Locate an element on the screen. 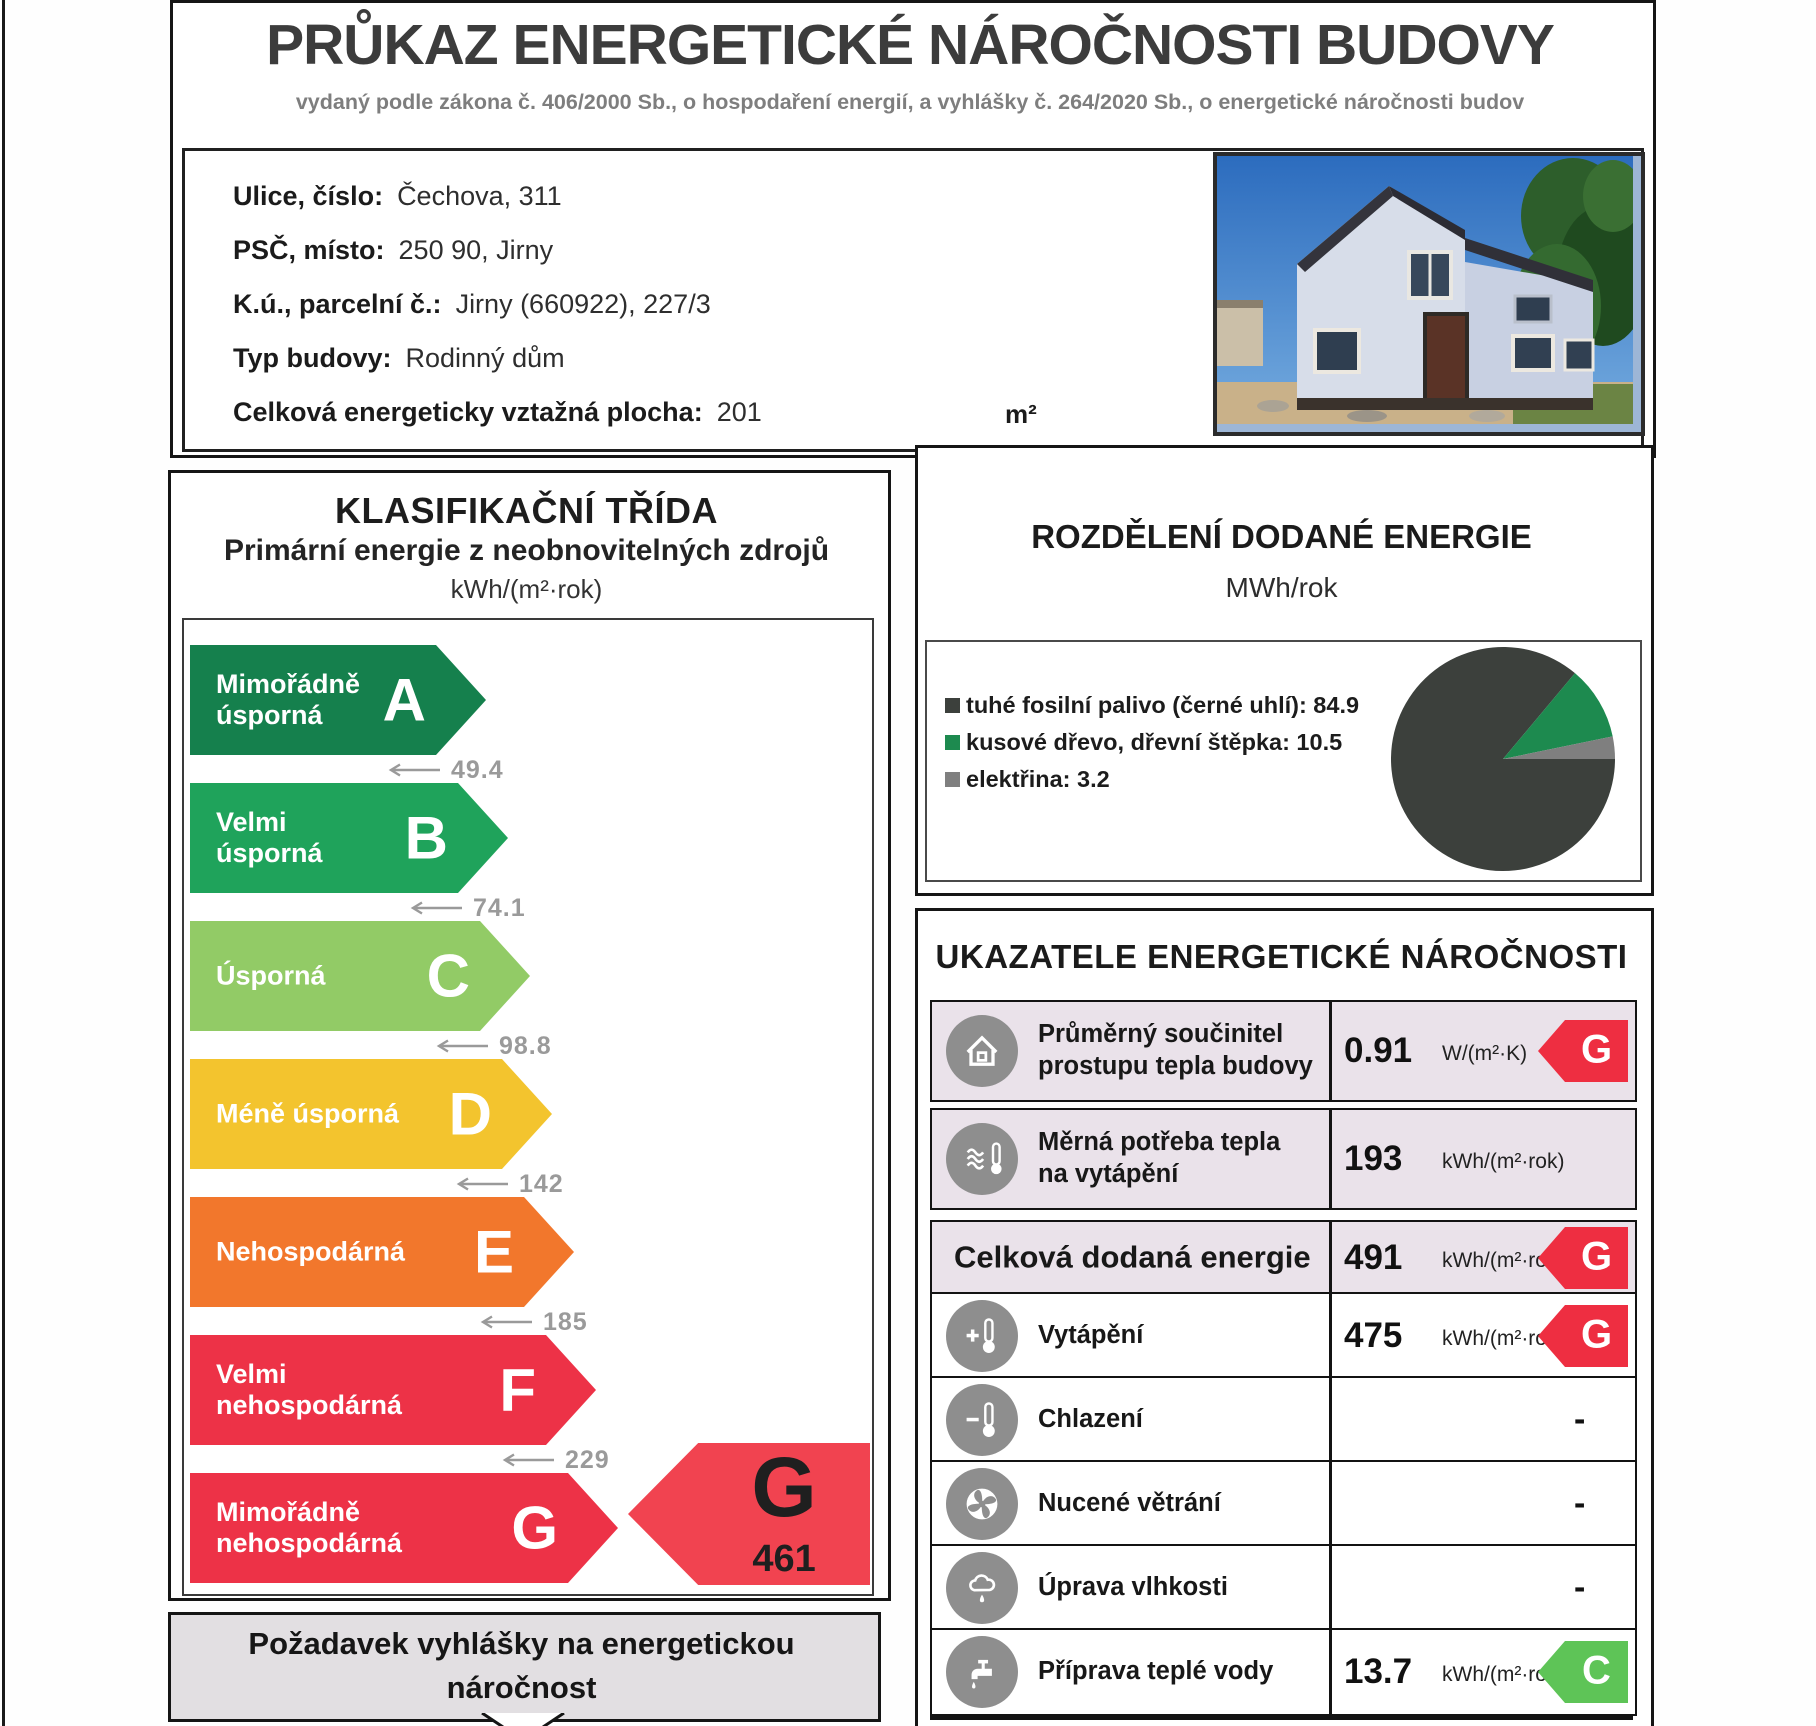 This screenshot has width=1816, height=1726. thermometer-plus-icon is located at coordinates (982, 1336).